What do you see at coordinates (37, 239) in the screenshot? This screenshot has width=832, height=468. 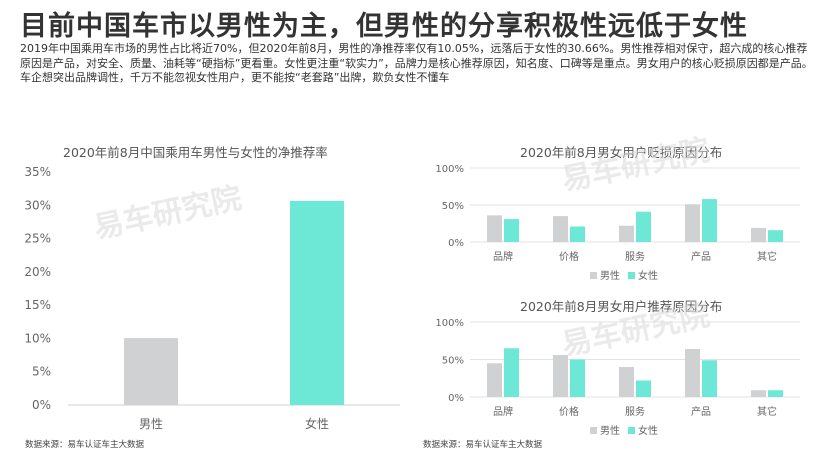 I see `c1-ytick-label: 25%` at bounding box center [37, 239].